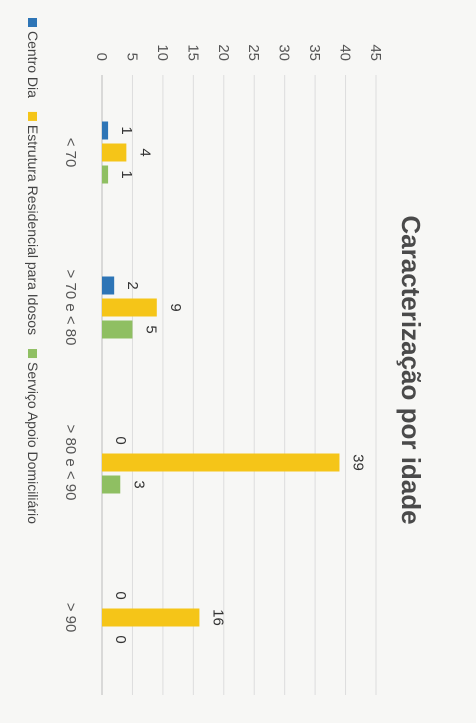 Image resolution: width=476 pixels, height=723 pixels. Describe the element at coordinates (345, 52) in the screenshot. I see `y-tick-label: 40` at that location.